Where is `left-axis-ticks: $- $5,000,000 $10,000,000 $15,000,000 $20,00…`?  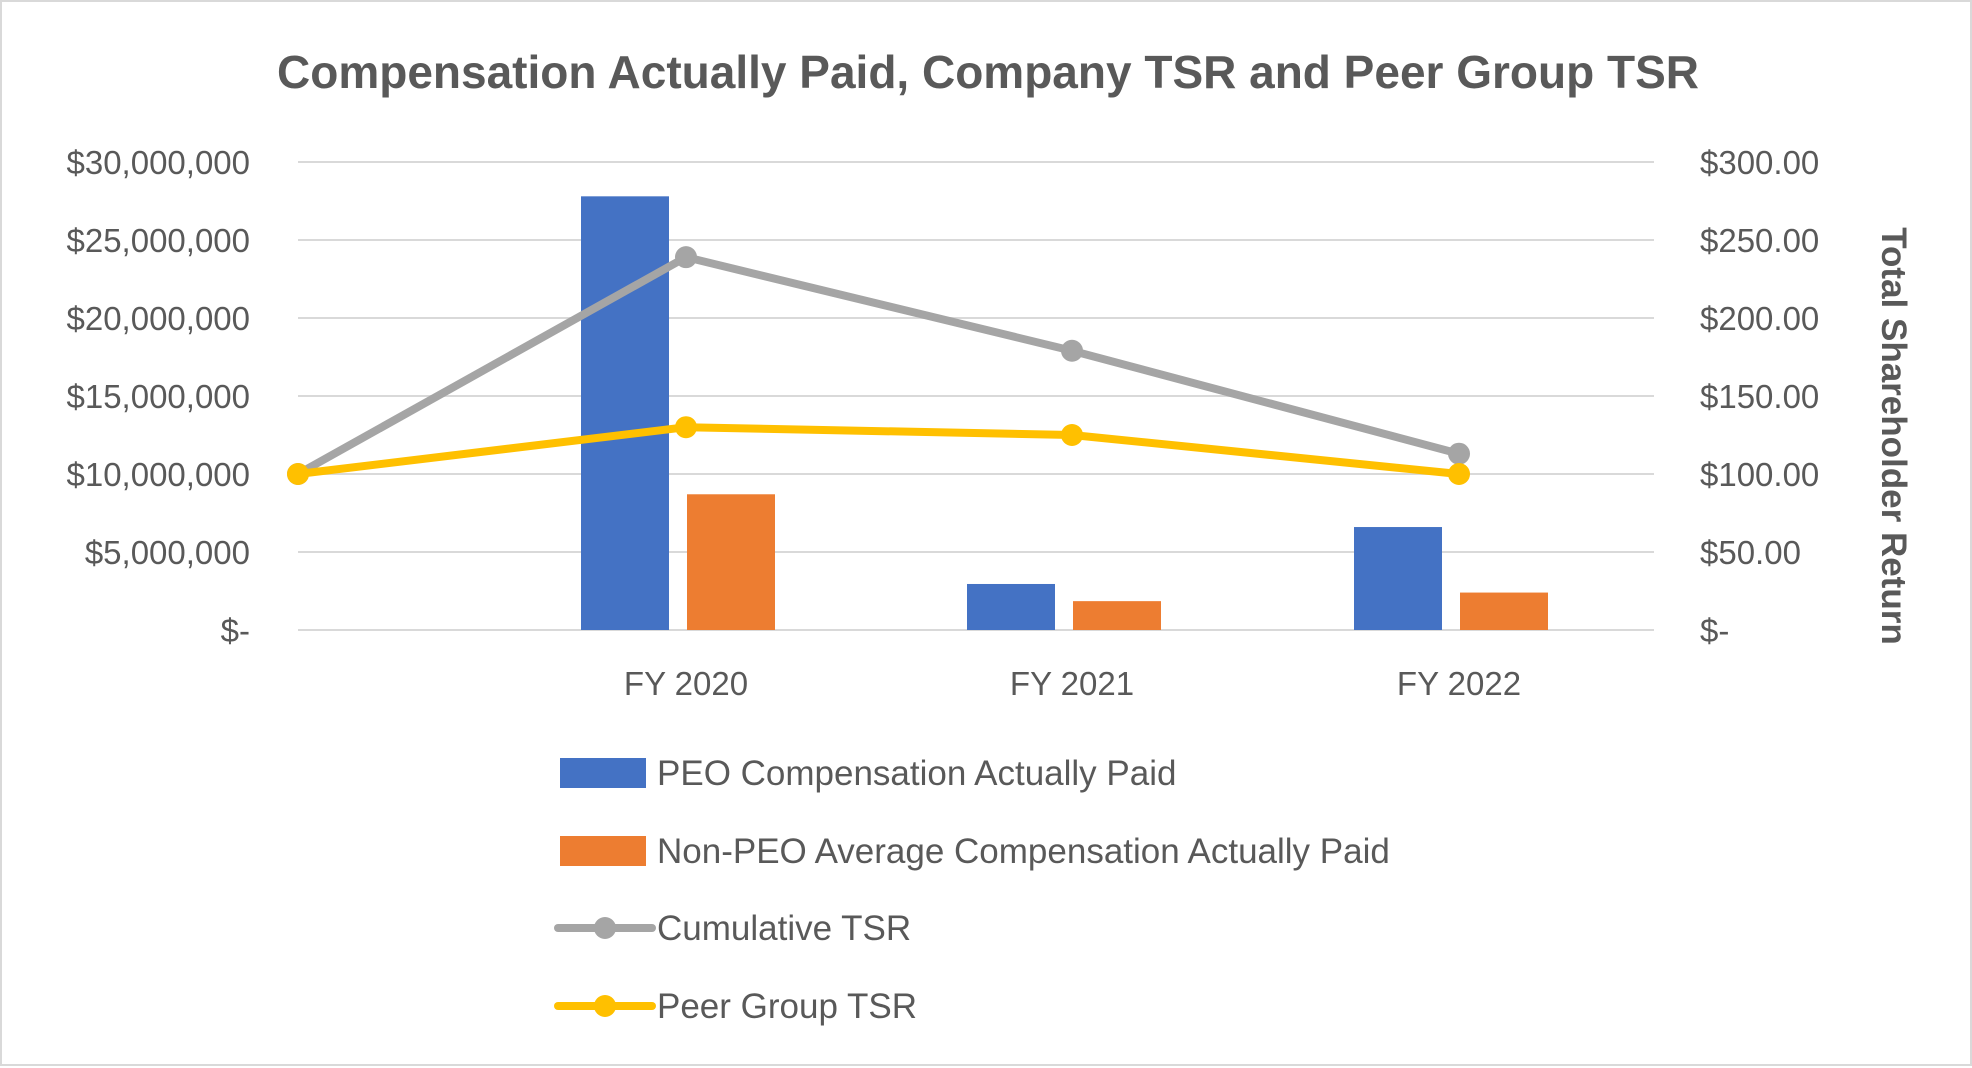
left-axis-ticks: $- $5,000,000 $10,000,000 $15,000,000 $20,00… is located at coordinates (158, 396).